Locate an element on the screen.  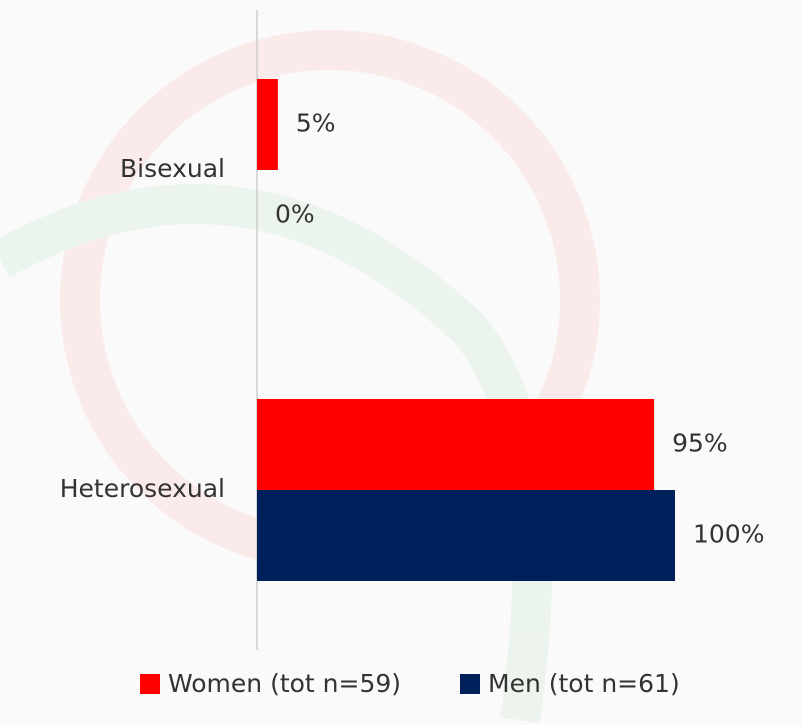
y-tick-label: Heterosexual is located at coordinates (142, 488).